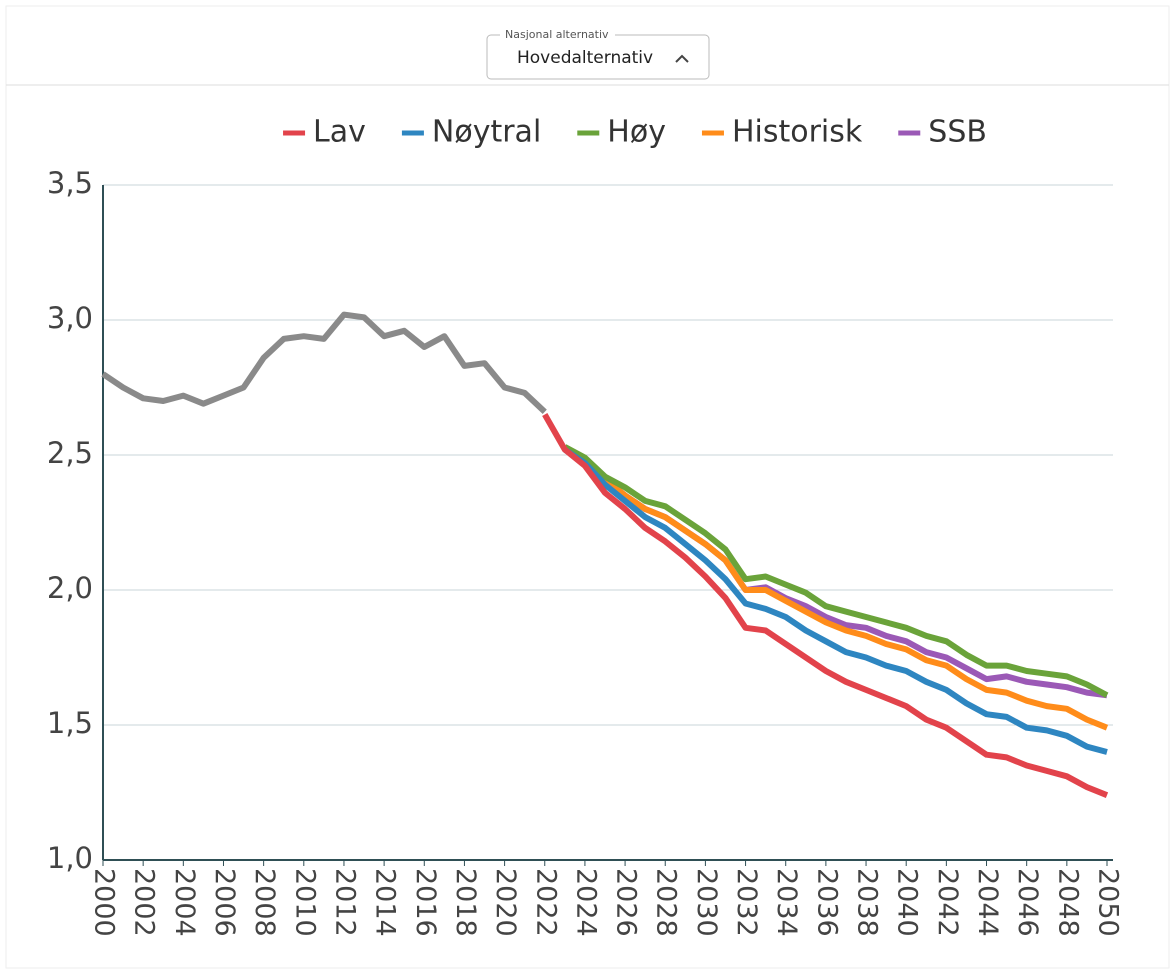 Image resolution: width=1175 pixels, height=974 pixels. Describe the element at coordinates (264, 902) in the screenshot. I see `x-tick-label: 2008` at that location.